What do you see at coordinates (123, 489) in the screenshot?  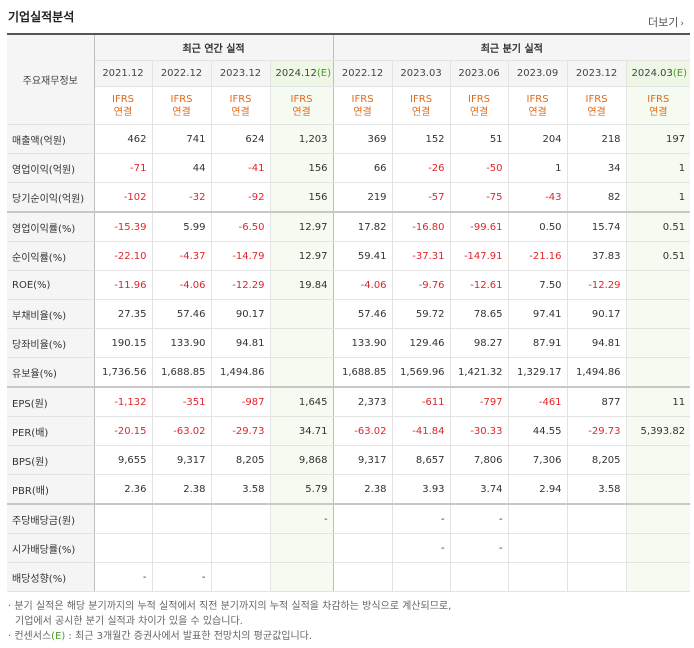 I see `table-cell: 2.36` at bounding box center [123, 489].